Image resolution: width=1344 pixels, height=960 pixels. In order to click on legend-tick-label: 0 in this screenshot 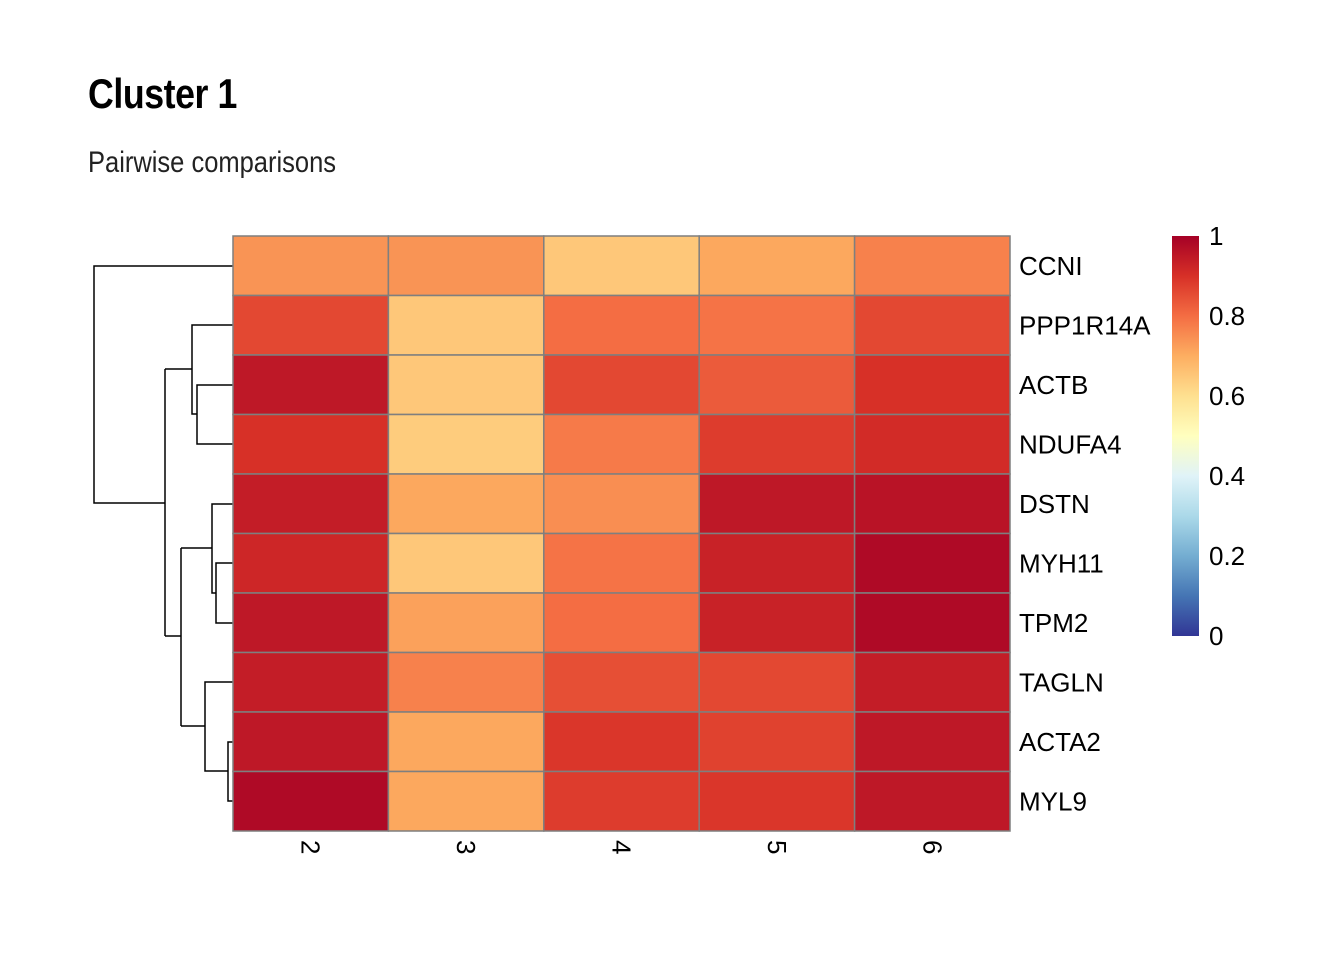, I will do `click(1216, 636)`.